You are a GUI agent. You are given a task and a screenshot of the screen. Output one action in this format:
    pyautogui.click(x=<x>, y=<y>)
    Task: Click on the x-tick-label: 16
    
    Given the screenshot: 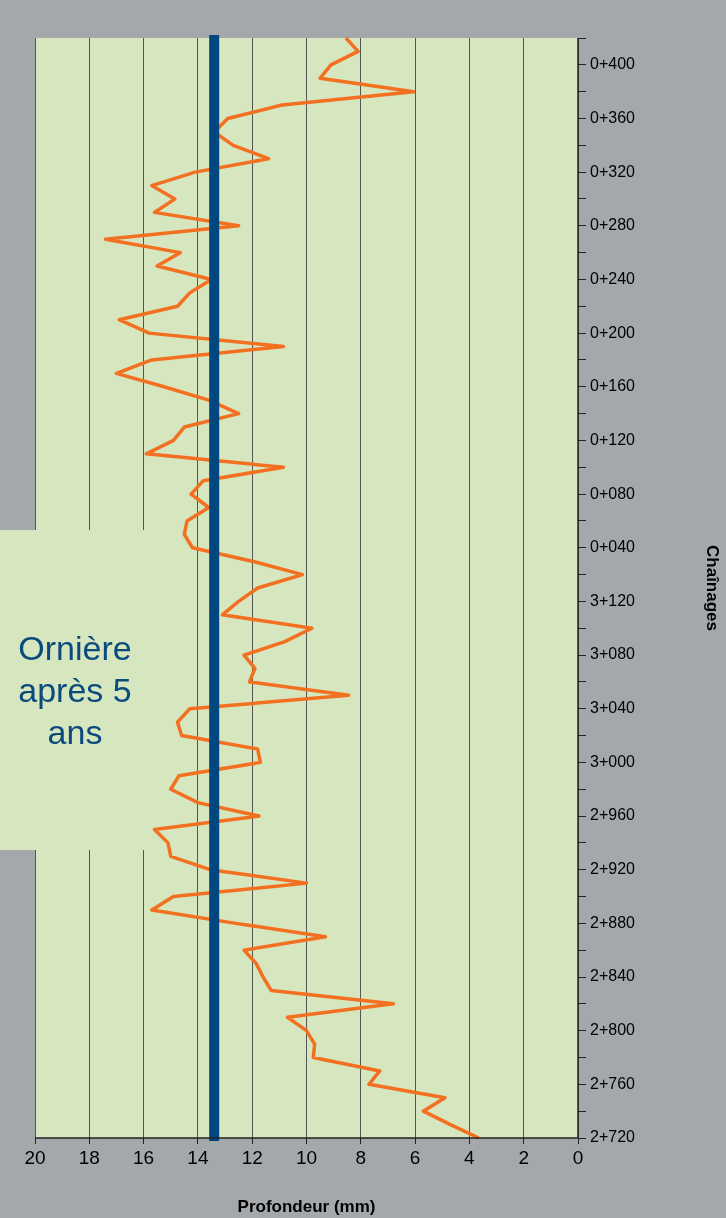 What is the action you would take?
    pyautogui.click(x=144, y=1157)
    